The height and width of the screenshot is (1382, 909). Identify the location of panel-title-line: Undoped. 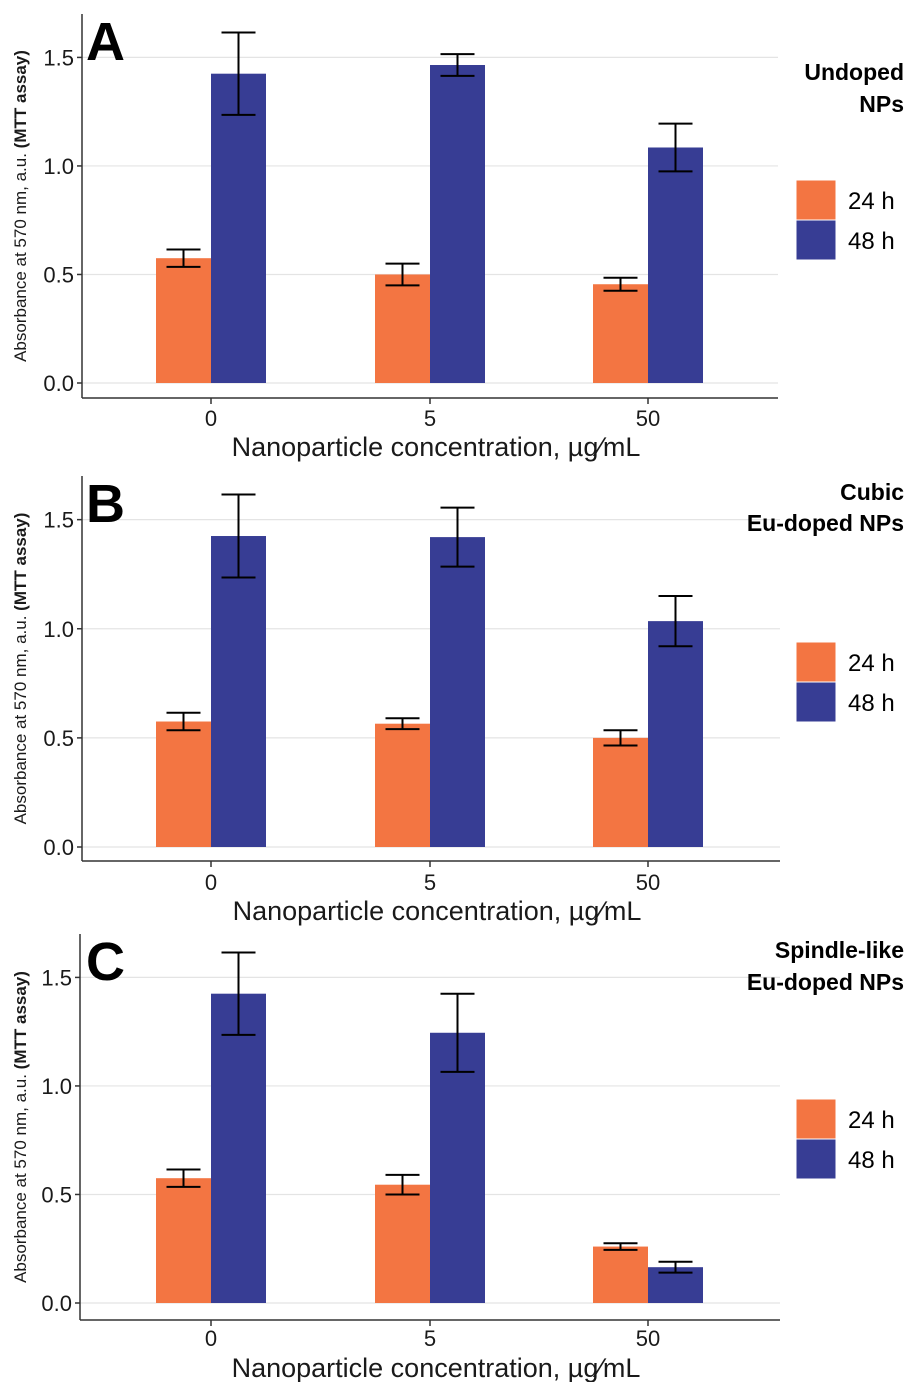
(854, 72).